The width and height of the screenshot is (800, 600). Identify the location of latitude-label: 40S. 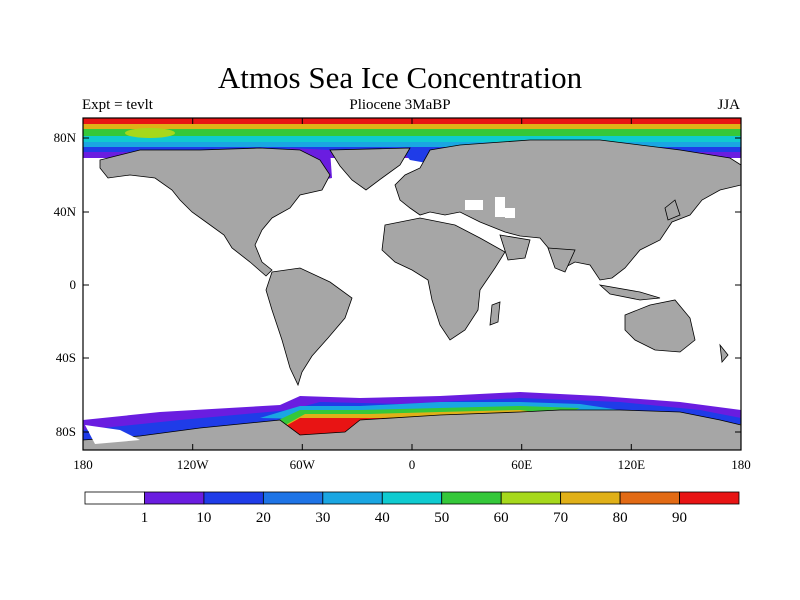
(66, 357).